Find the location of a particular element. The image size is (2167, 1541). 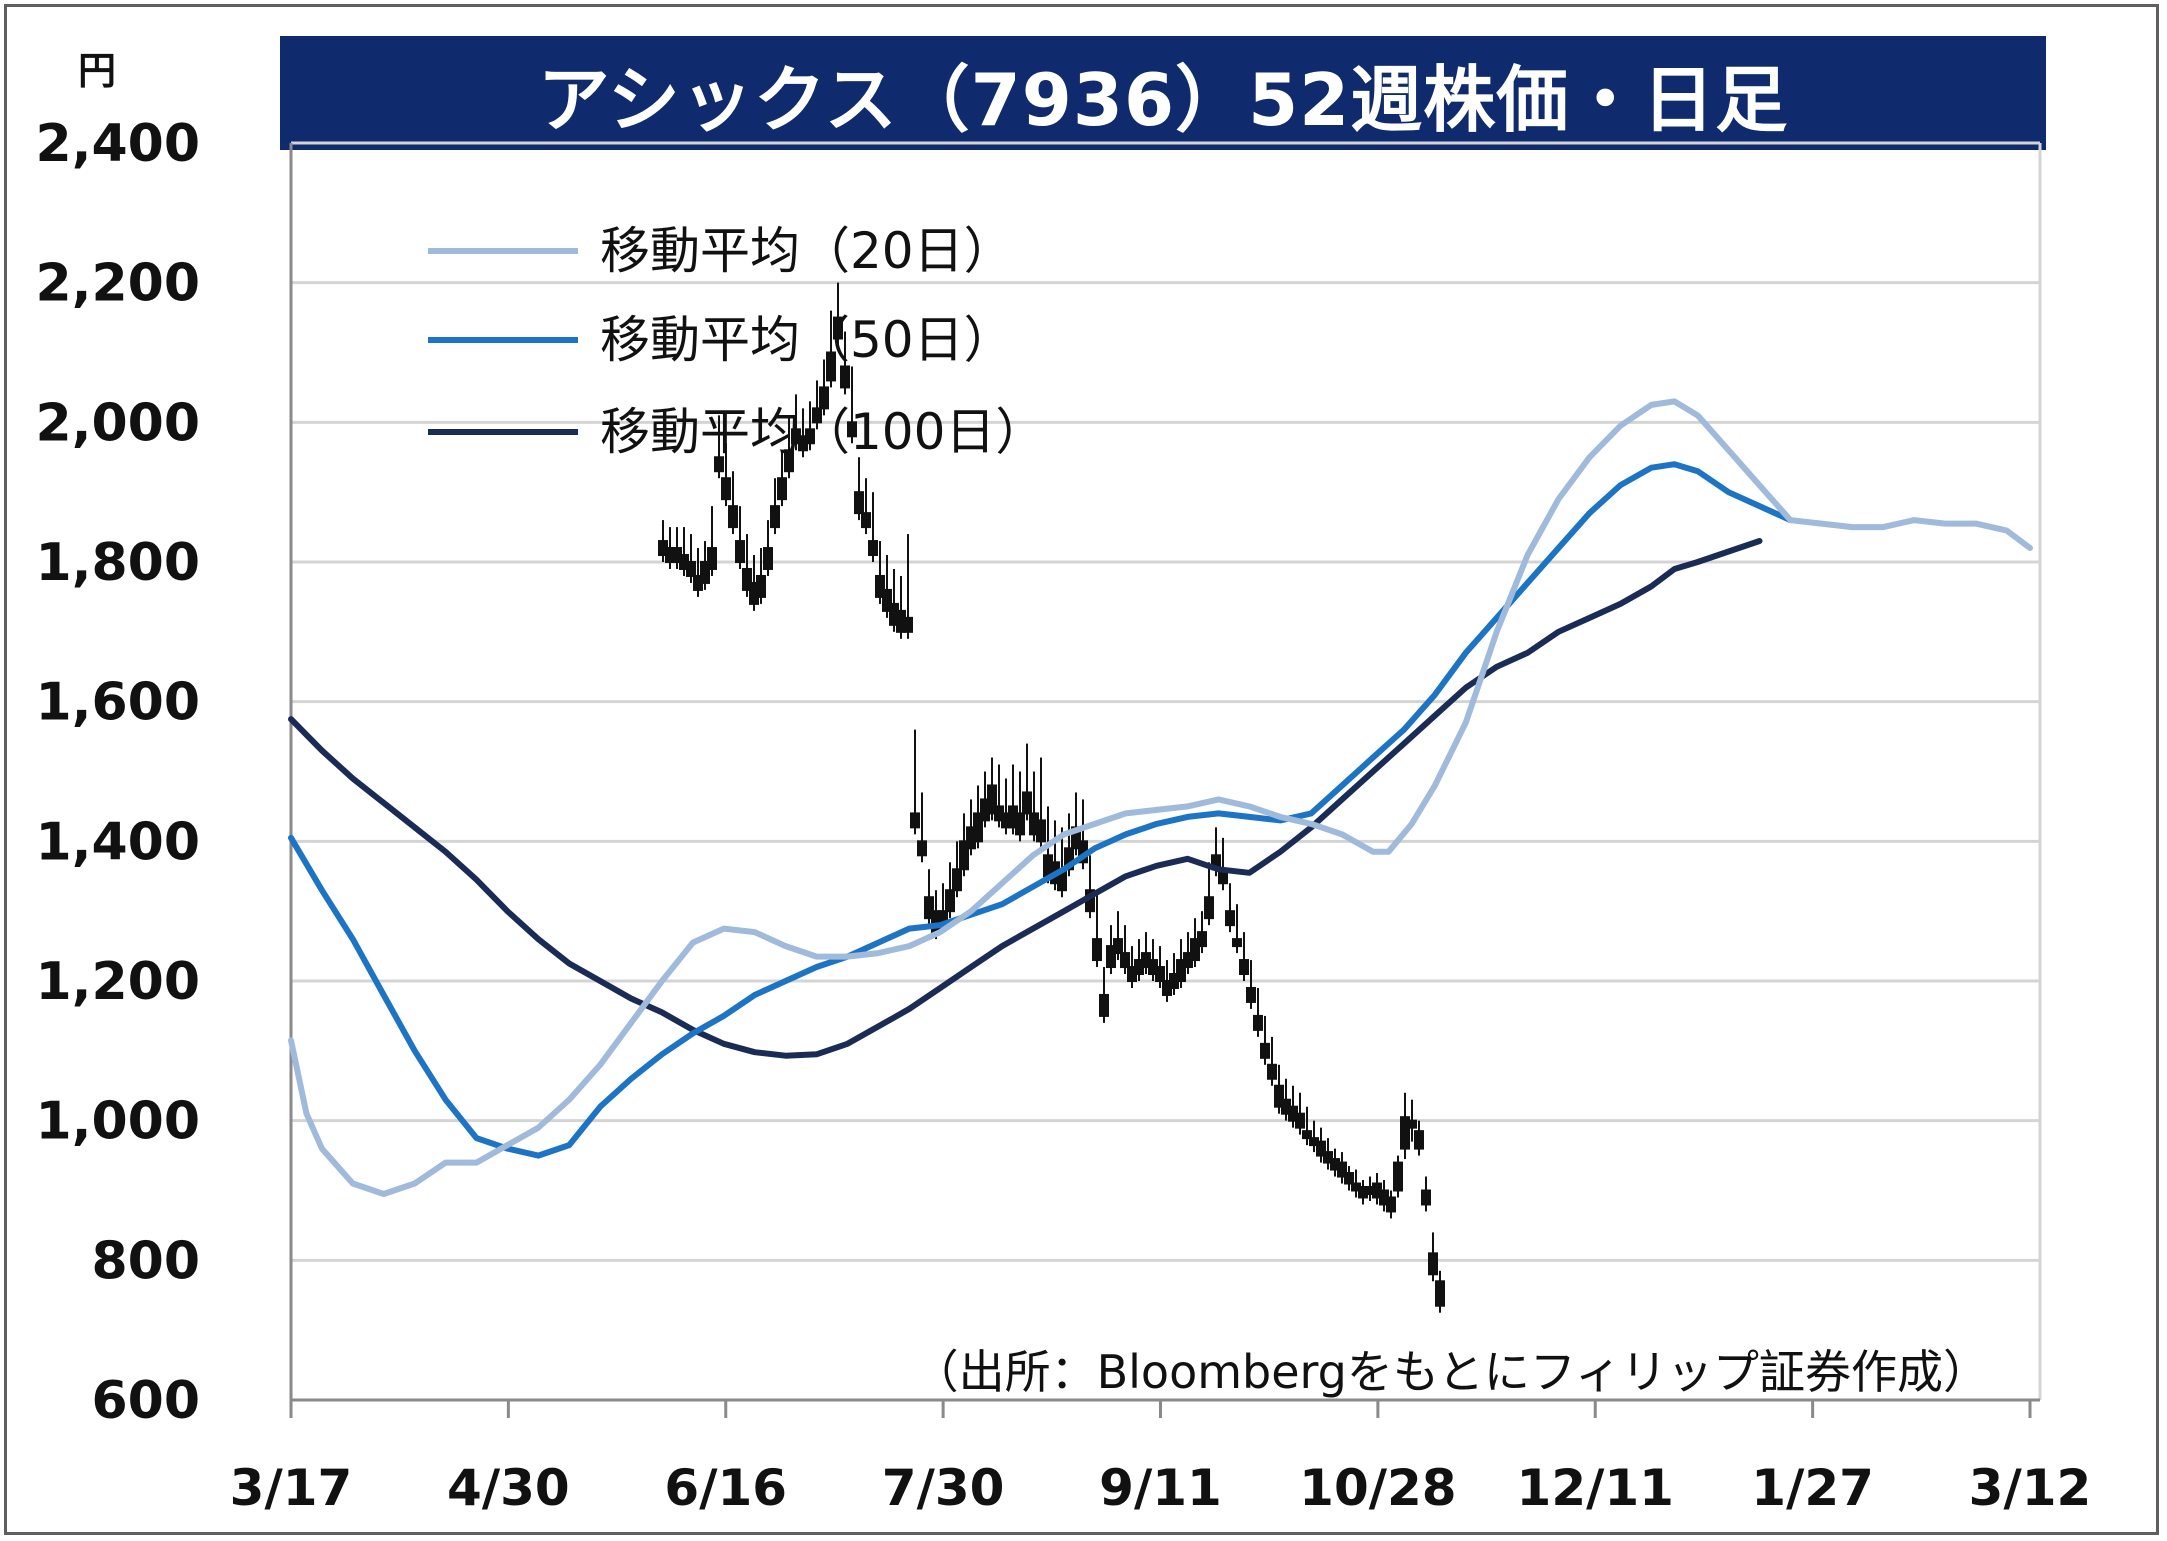

x-tick-label: 3/17 is located at coordinates (291, 1488).